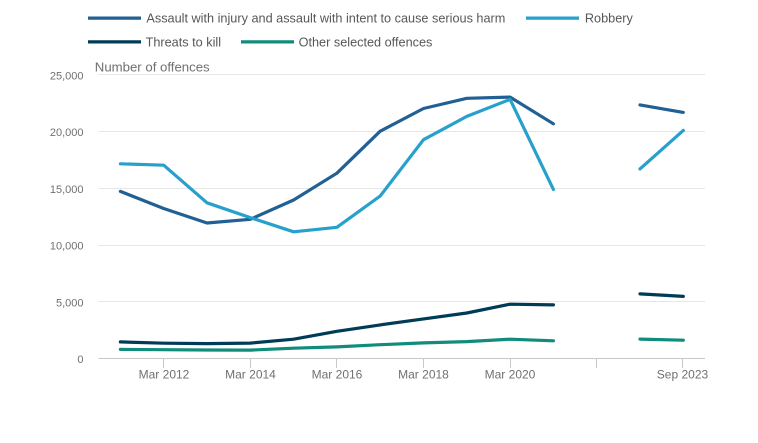  I want to click on svg-text: Sep 2023, so click(683, 375).